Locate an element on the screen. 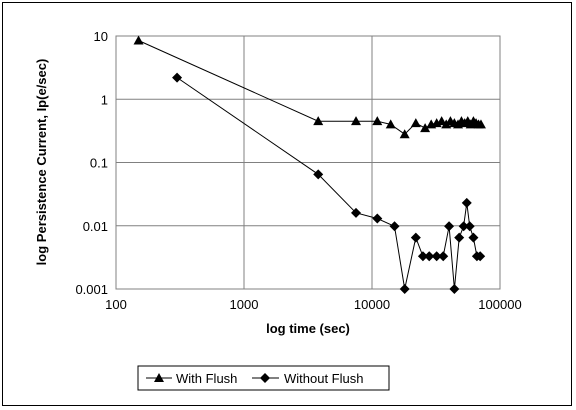 The width and height of the screenshot is (576, 410). legend-marker-diamond-icon is located at coordinates (265, 378).